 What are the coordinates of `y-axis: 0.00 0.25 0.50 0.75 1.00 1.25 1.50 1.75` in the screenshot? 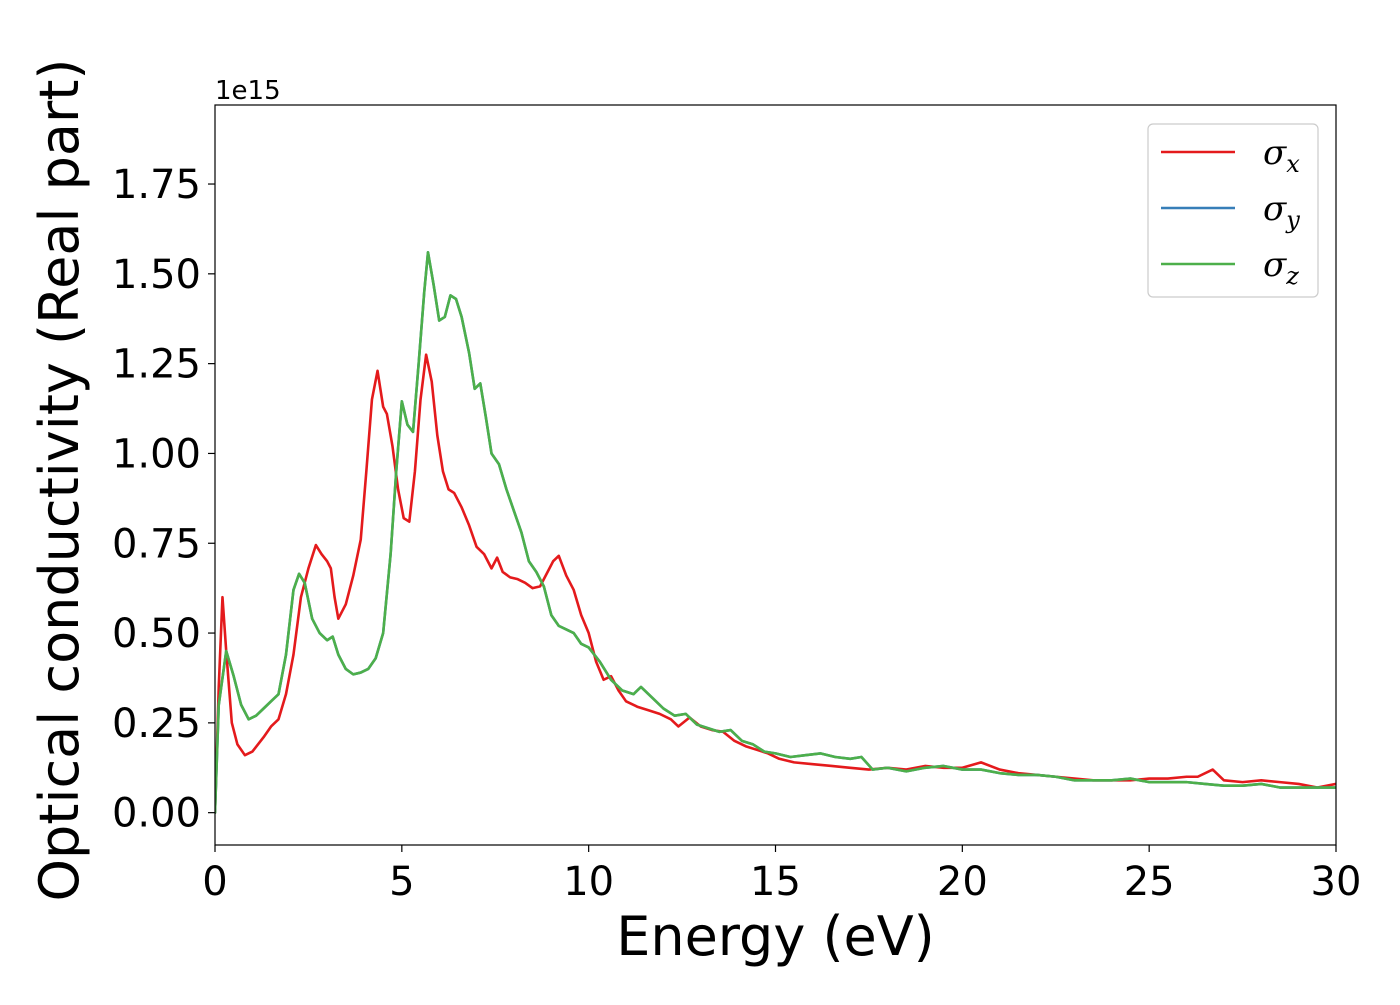 It's located at (163, 499).